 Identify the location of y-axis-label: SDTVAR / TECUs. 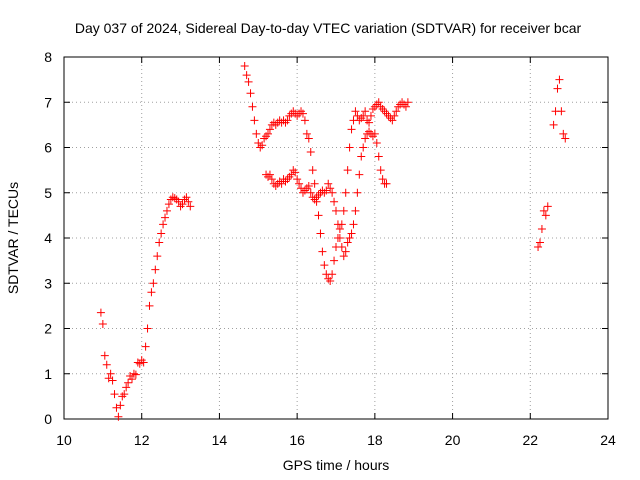
(13, 238).